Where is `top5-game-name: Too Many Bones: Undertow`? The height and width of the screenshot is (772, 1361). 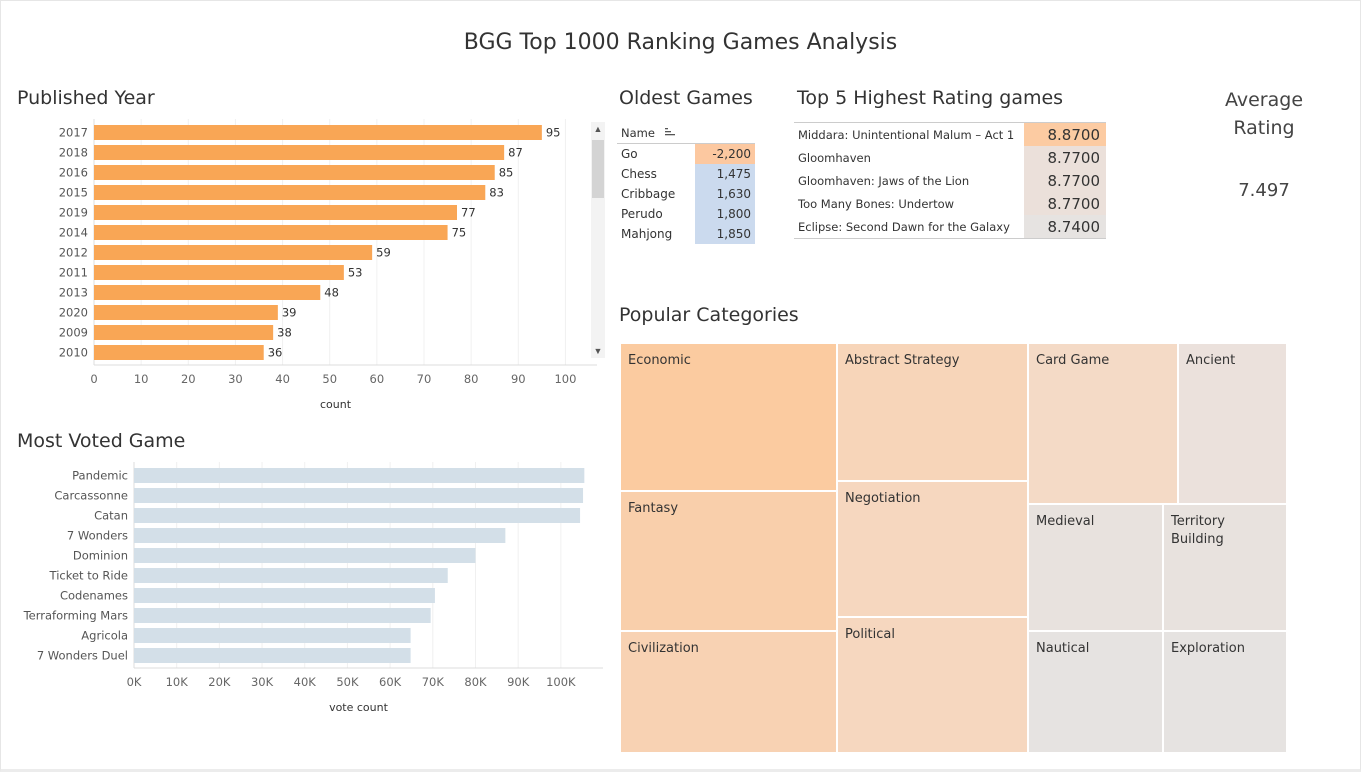 top5-game-name: Too Many Bones: Undertow is located at coordinates (876, 203).